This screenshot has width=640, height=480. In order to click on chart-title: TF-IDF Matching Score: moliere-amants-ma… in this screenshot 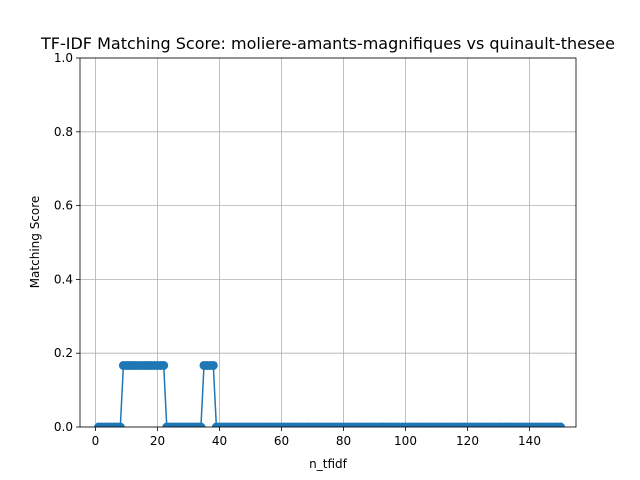, I will do `click(327, 43)`.